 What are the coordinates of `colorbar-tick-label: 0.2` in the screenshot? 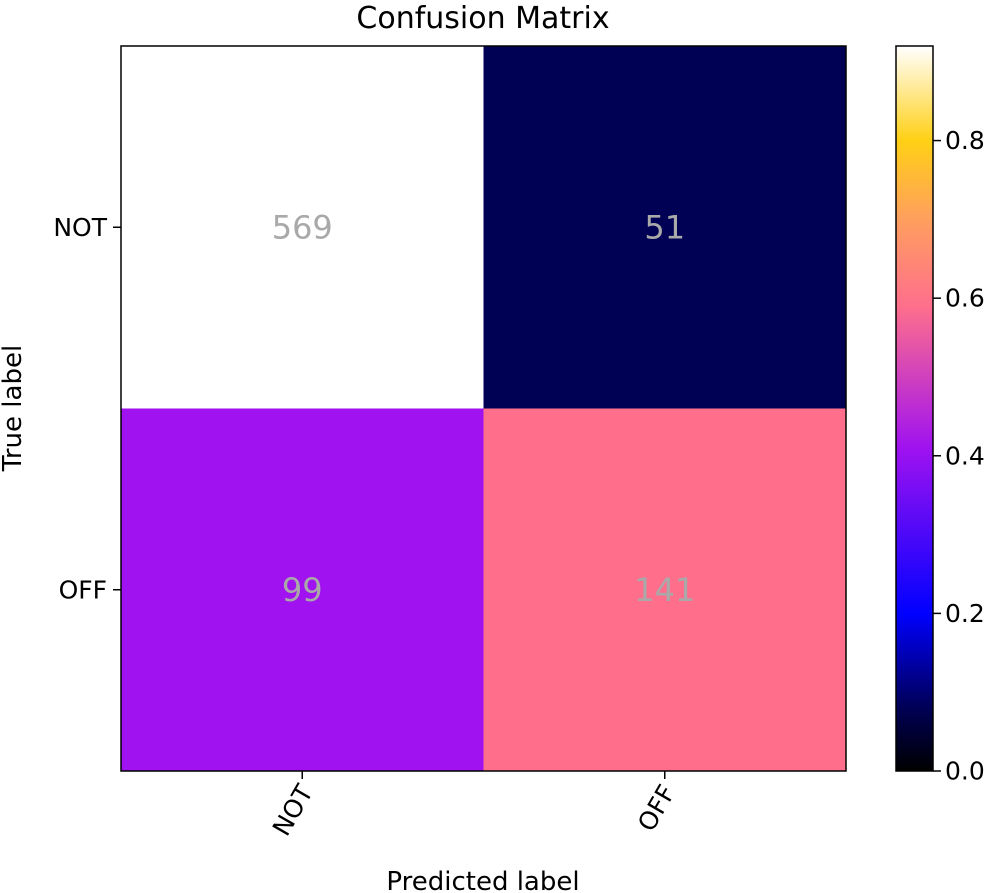 It's located at (965, 613).